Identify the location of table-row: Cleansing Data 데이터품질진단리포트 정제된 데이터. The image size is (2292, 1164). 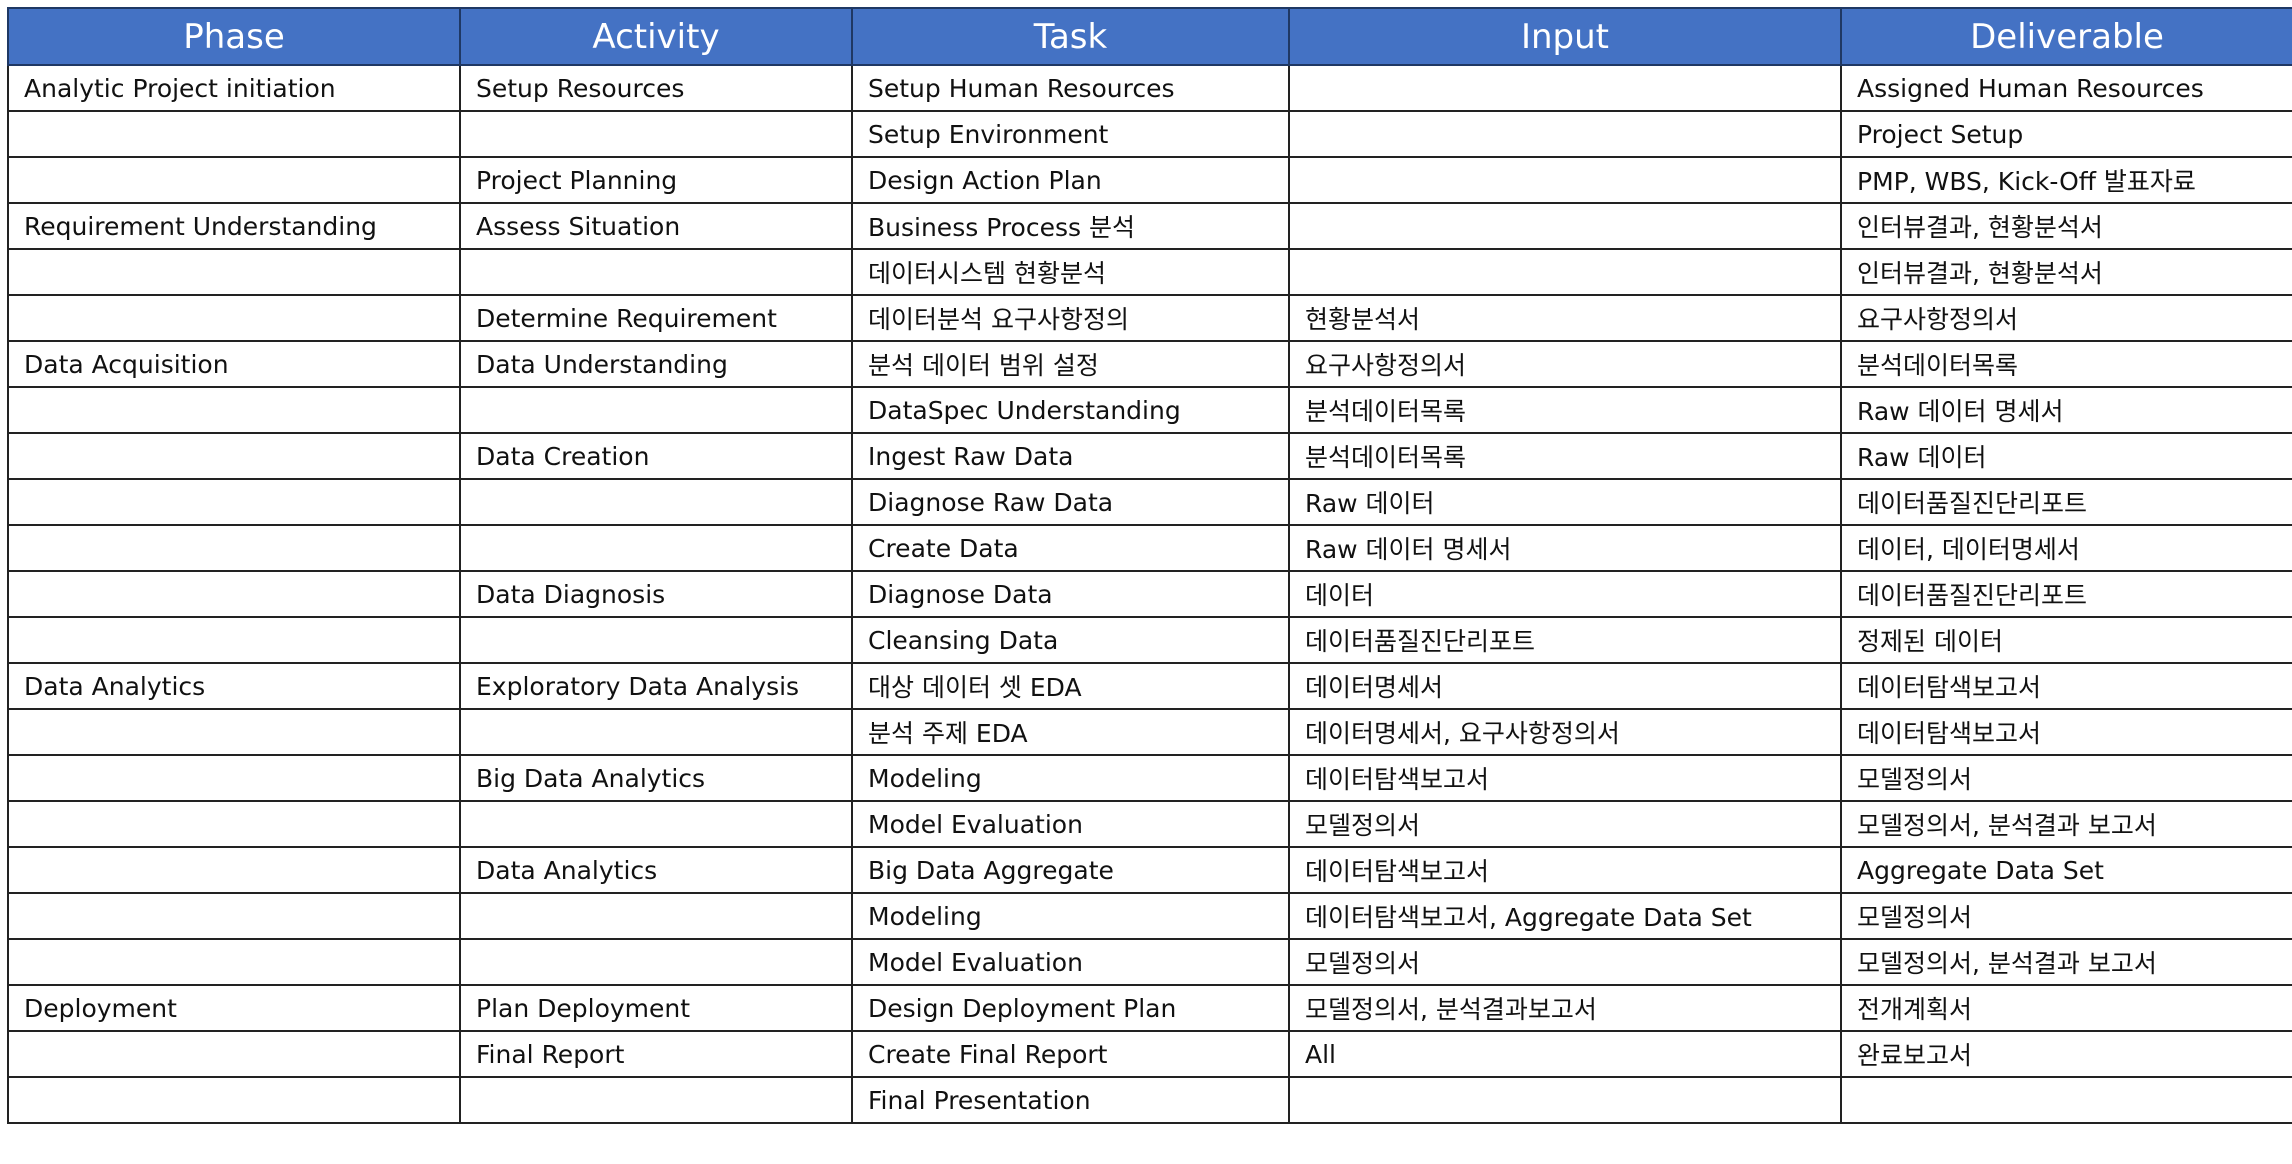
(1149, 640).